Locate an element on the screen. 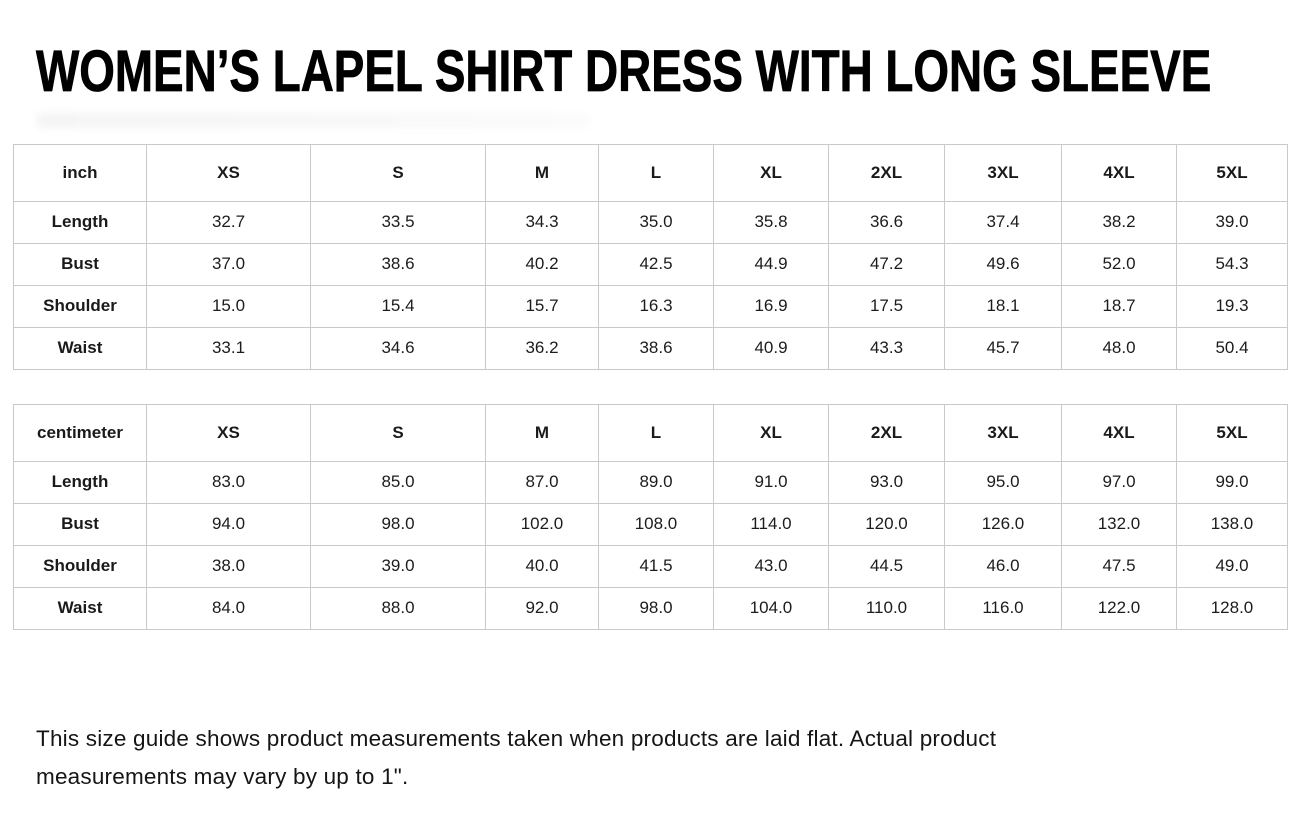 This screenshot has height=829, width=1300. measurement-value: 92.0 is located at coordinates (542, 608).